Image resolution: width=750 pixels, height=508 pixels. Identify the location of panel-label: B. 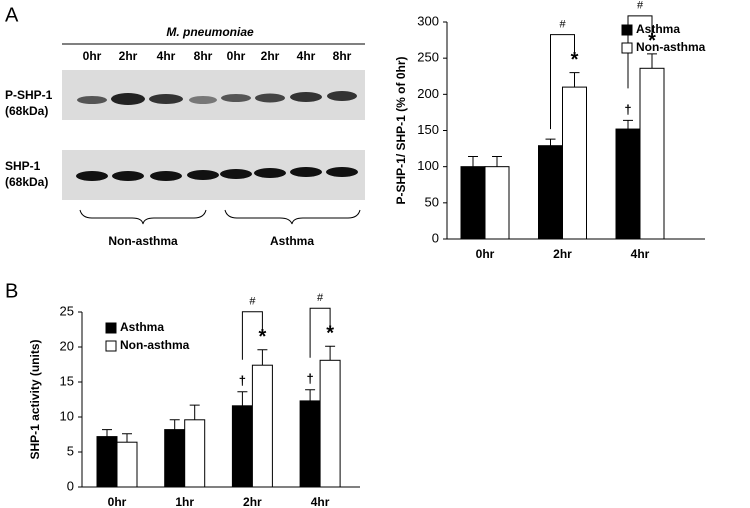
(11, 291).